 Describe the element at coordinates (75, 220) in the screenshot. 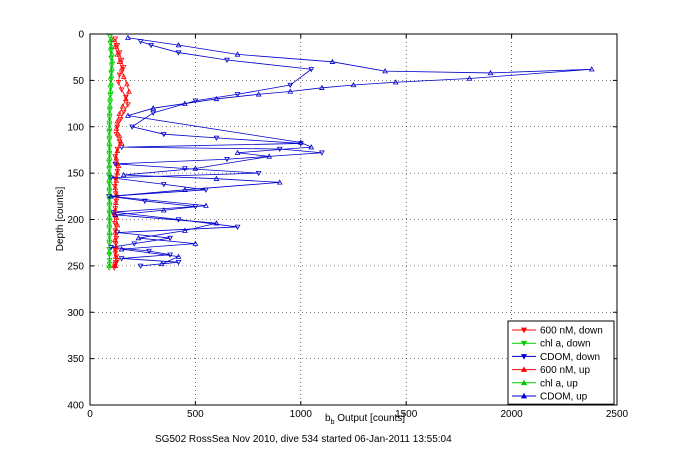

I see `y-tick-label: 200` at that location.